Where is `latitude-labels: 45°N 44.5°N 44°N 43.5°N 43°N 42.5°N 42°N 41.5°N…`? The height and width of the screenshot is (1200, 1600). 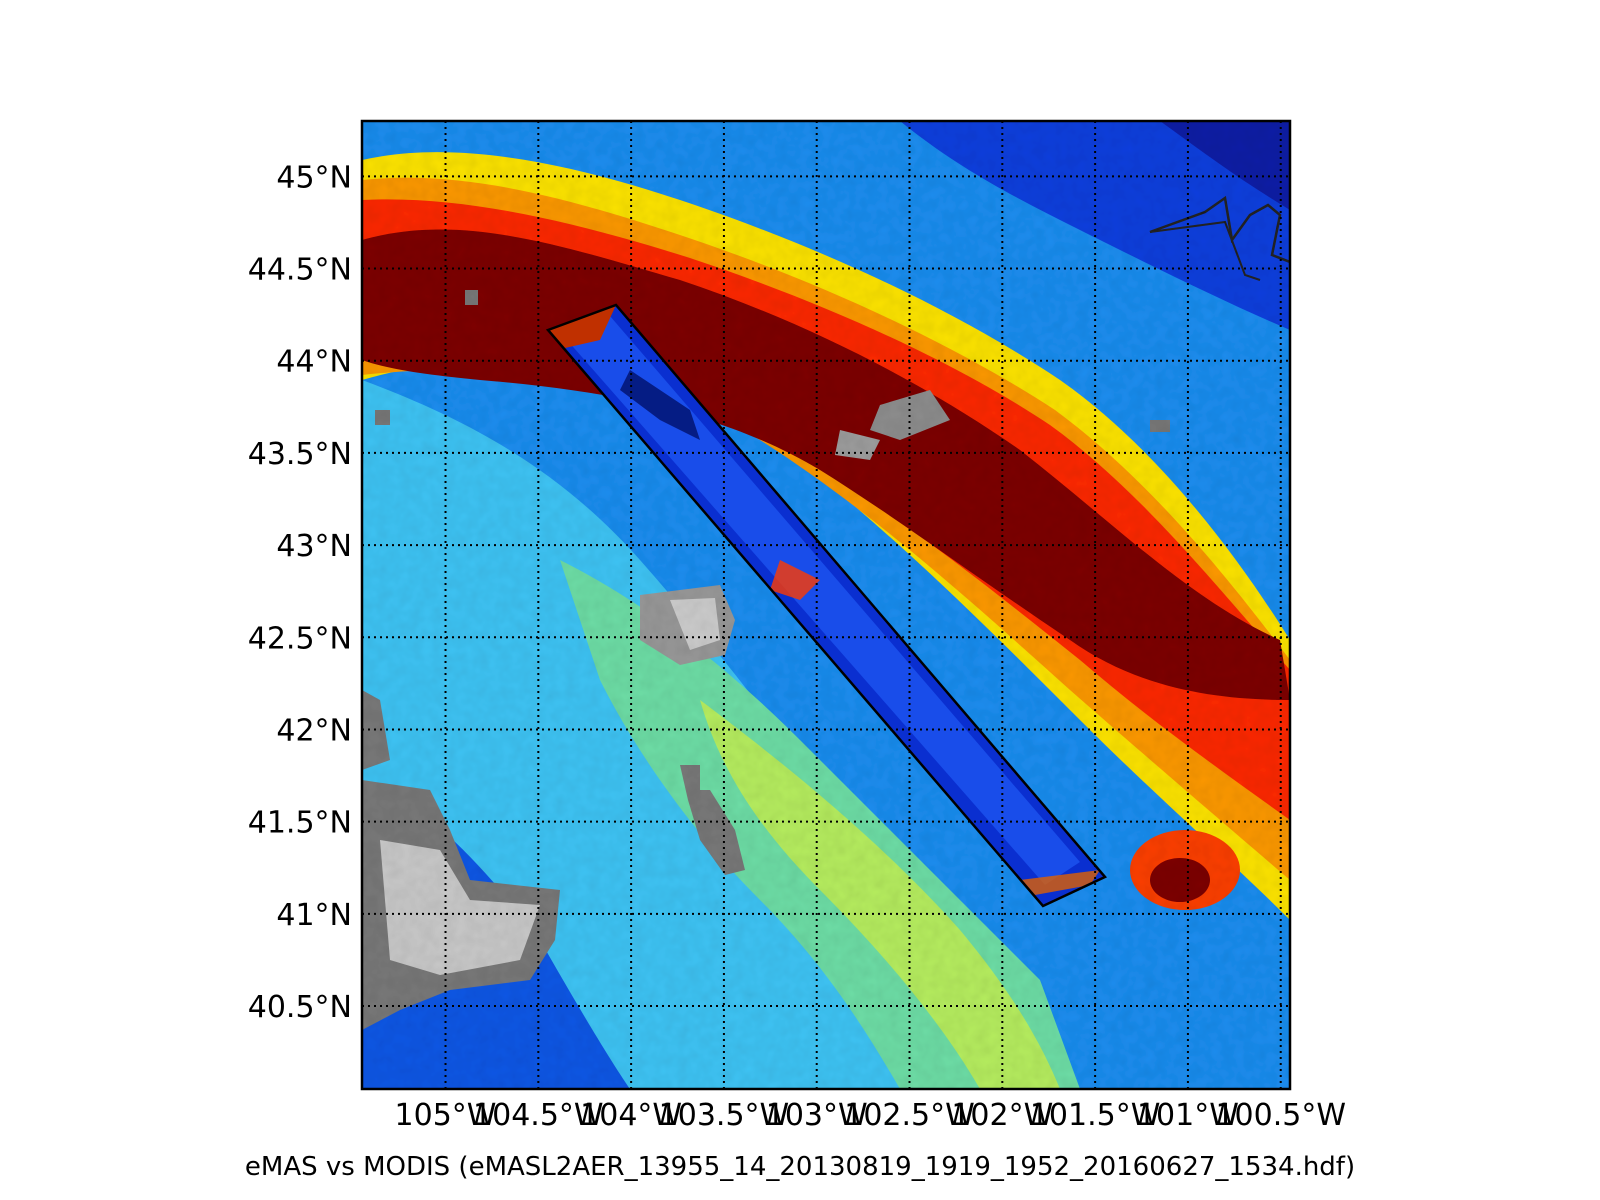
latitude-labels: 45°N 44.5°N 44°N 43.5°N 43°N 42.5°N 42°N 41.5°N… is located at coordinates (300, 592).